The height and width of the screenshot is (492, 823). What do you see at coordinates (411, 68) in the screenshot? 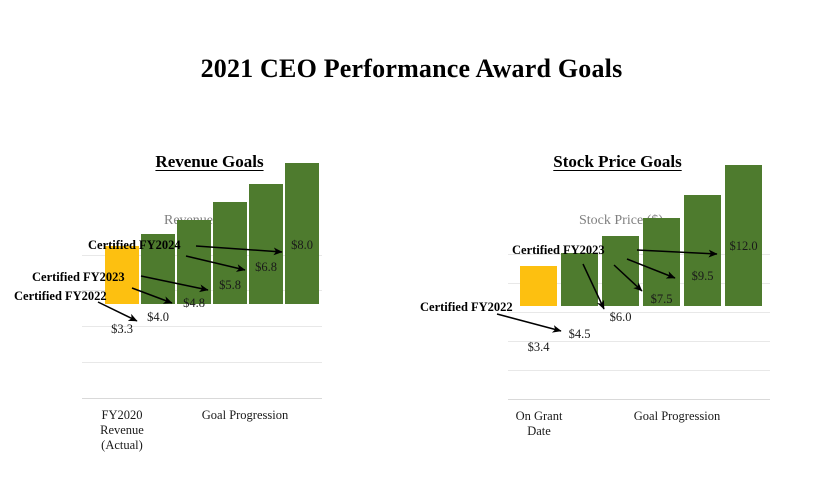
I see `page-title: 2021 CEO Performance Award Goals` at bounding box center [411, 68].